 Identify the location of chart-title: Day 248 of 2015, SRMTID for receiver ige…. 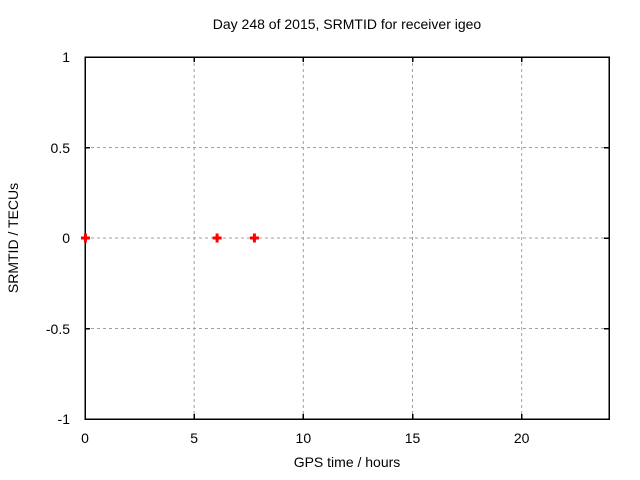
(347, 24).